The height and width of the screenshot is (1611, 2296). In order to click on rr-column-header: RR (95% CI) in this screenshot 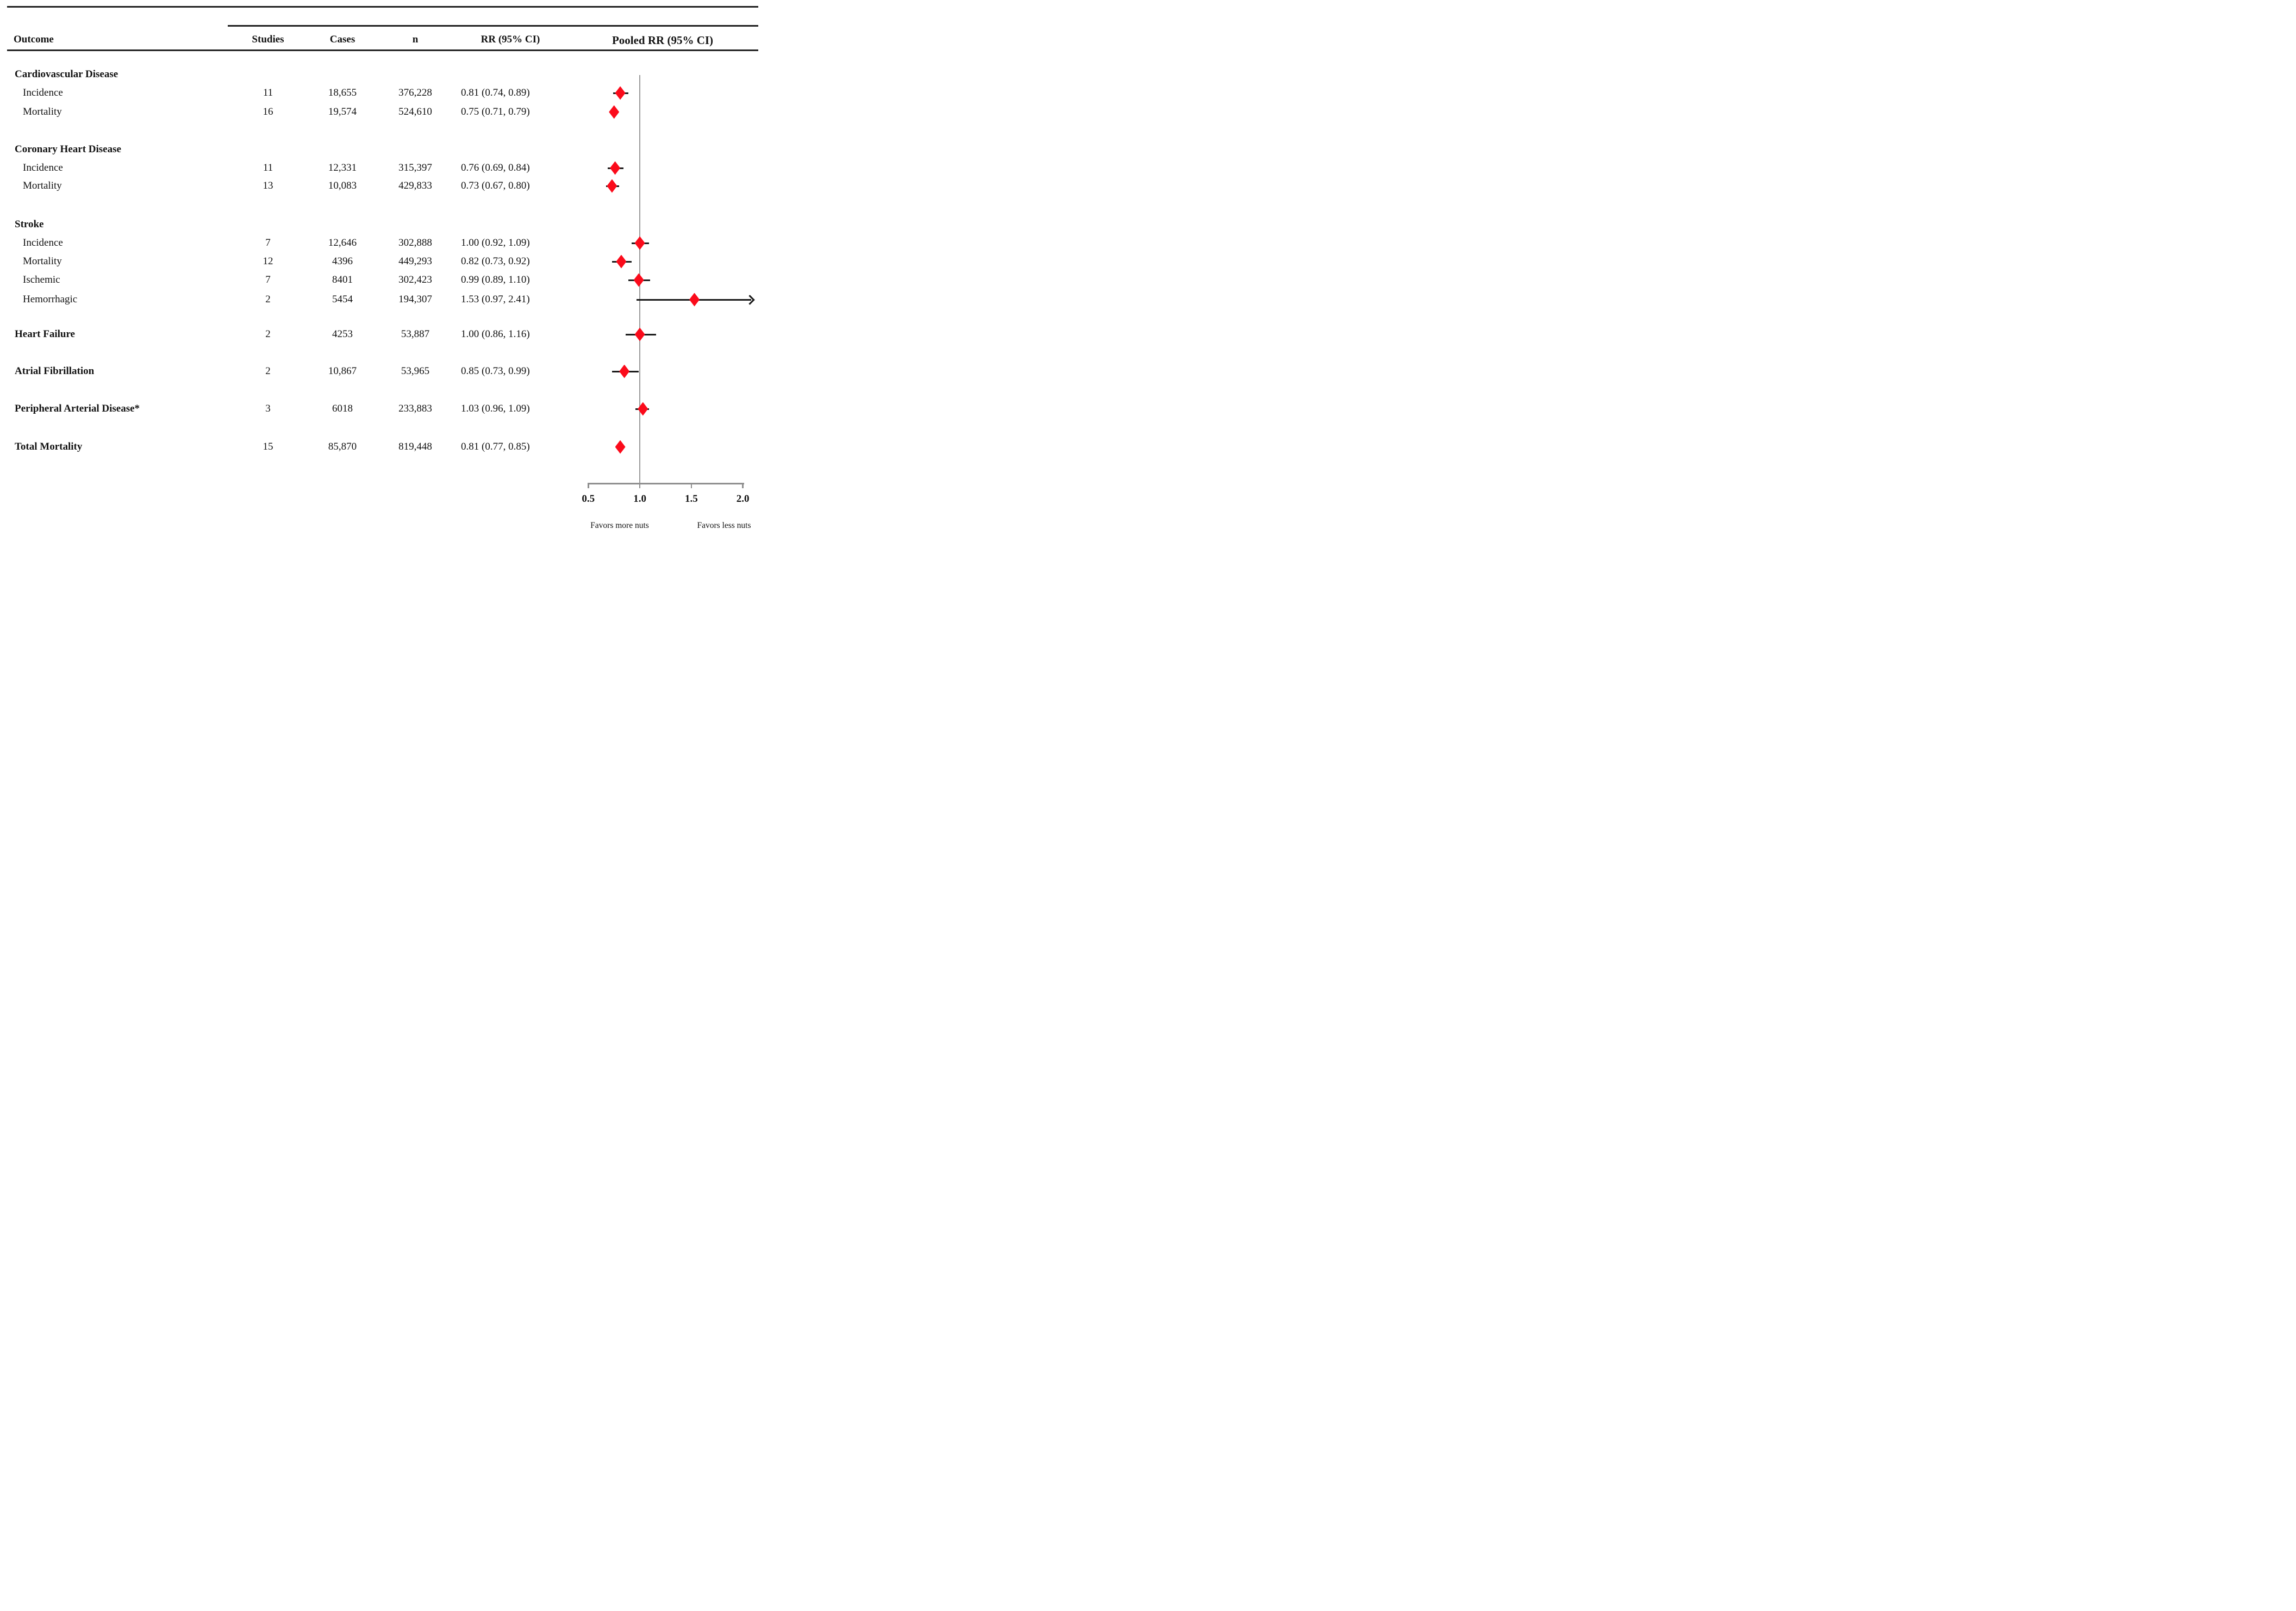, I will do `click(510, 39)`.